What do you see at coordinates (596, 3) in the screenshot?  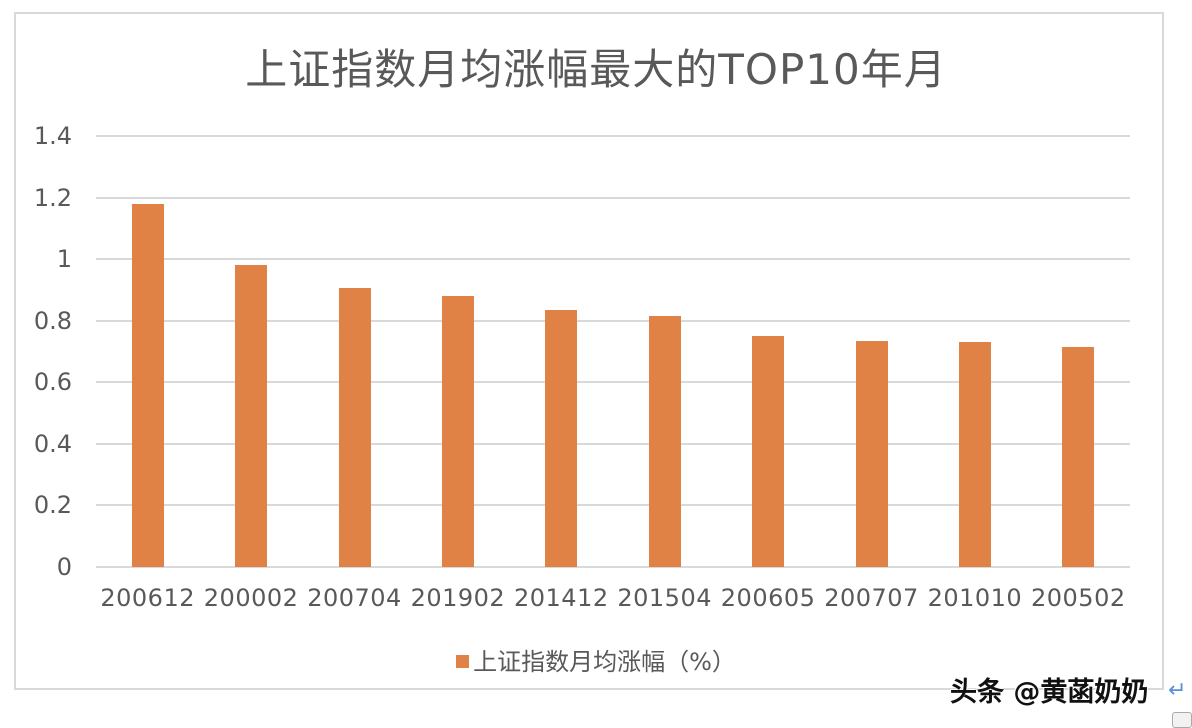 I see `cropped-document-text` at bounding box center [596, 3].